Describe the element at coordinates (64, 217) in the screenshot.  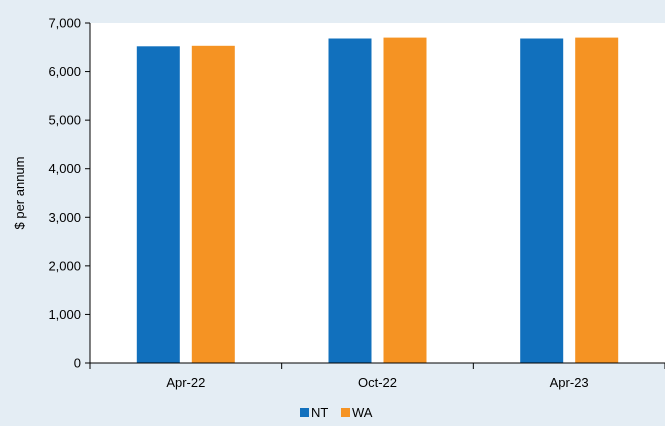
I see `y-tick-label: 3,000` at that location.